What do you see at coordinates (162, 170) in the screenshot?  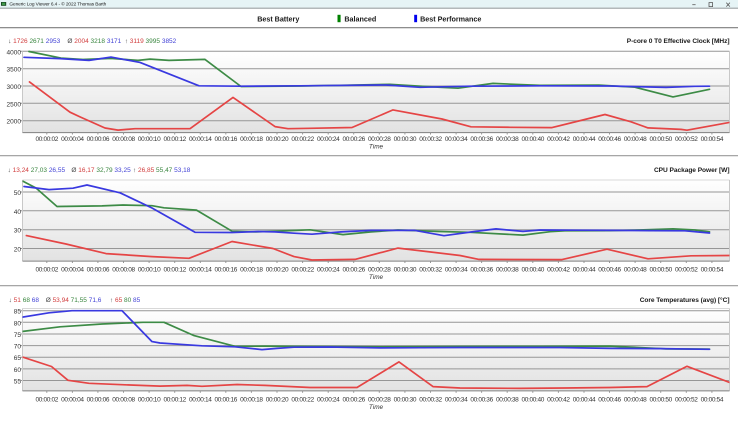 I see `svg-text: ↑ 26,85 55,47 53,18` at bounding box center [162, 170].